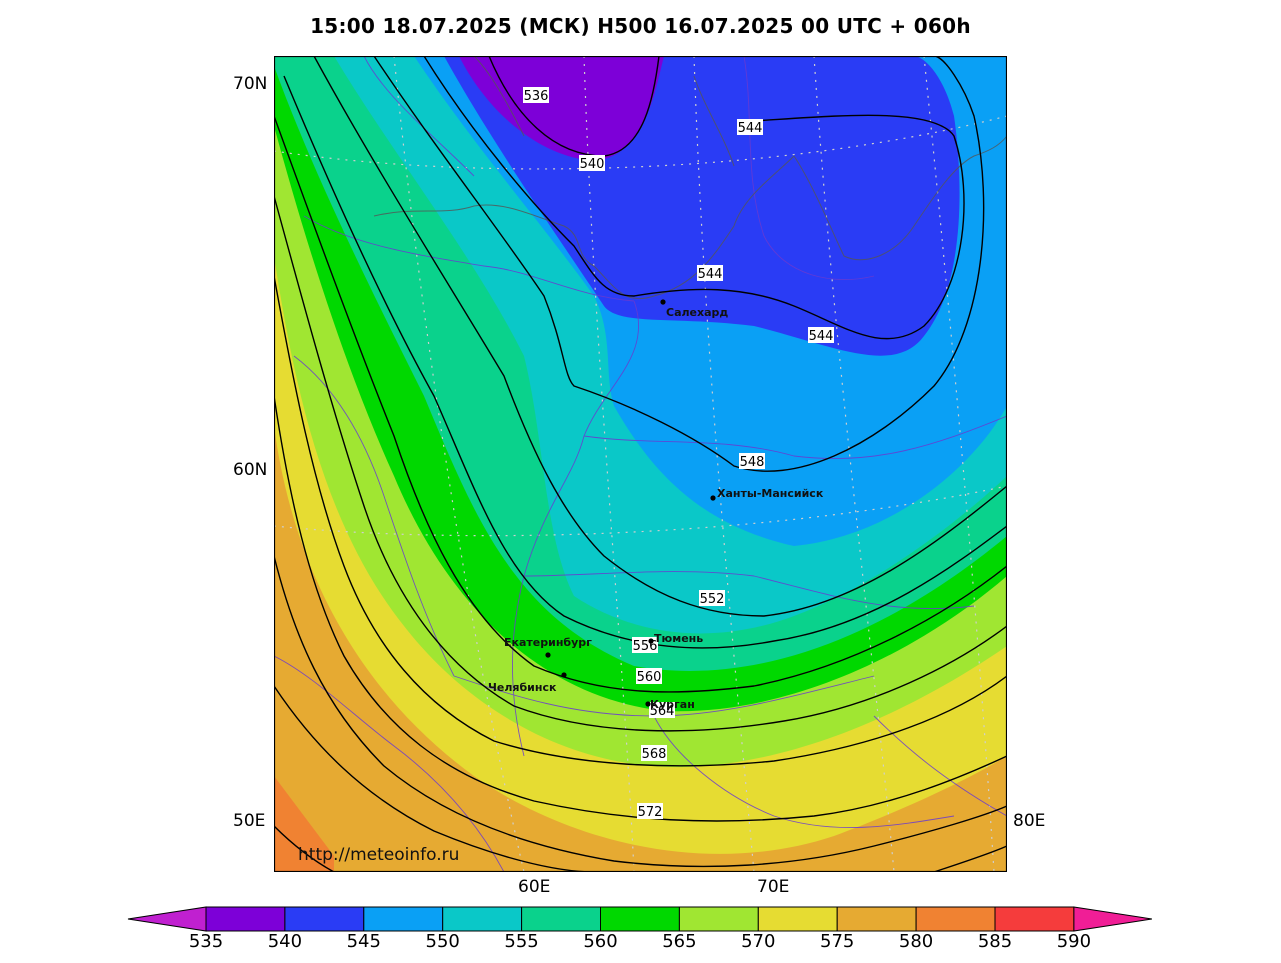 The image size is (1281, 963). I want to click on city-dot-chelyabinsk, so click(564, 675).